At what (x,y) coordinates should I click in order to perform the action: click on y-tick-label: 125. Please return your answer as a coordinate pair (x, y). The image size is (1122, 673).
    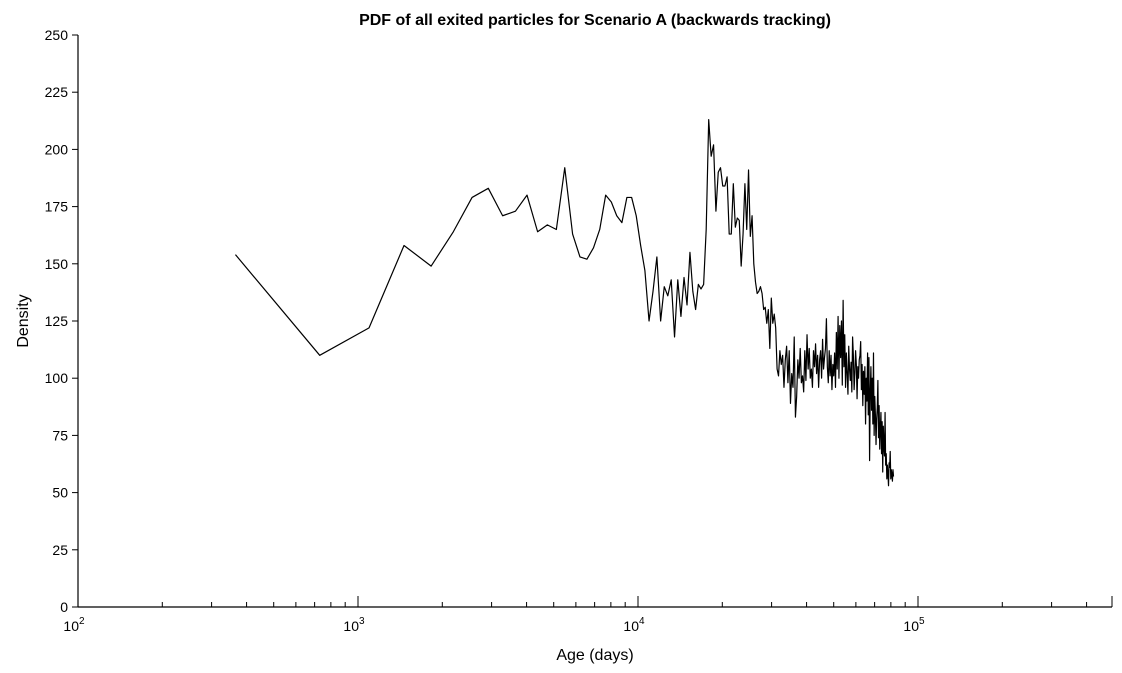
    Looking at the image, I should click on (57, 321).